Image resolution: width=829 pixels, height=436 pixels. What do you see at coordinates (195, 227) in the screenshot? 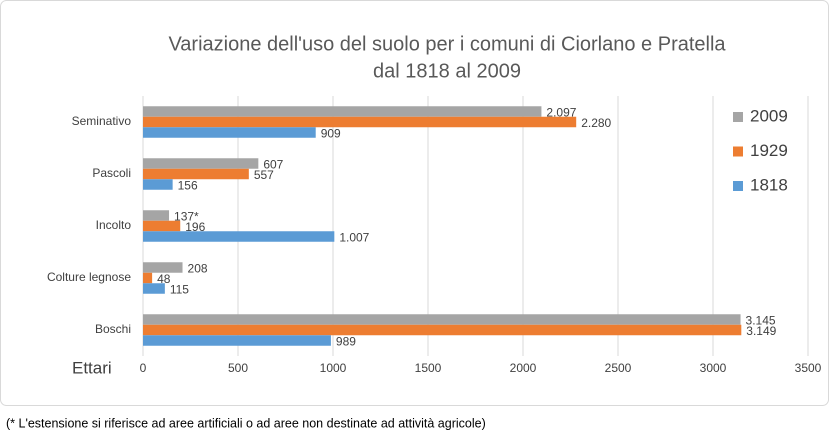
I see `data-label: 196` at bounding box center [195, 227].